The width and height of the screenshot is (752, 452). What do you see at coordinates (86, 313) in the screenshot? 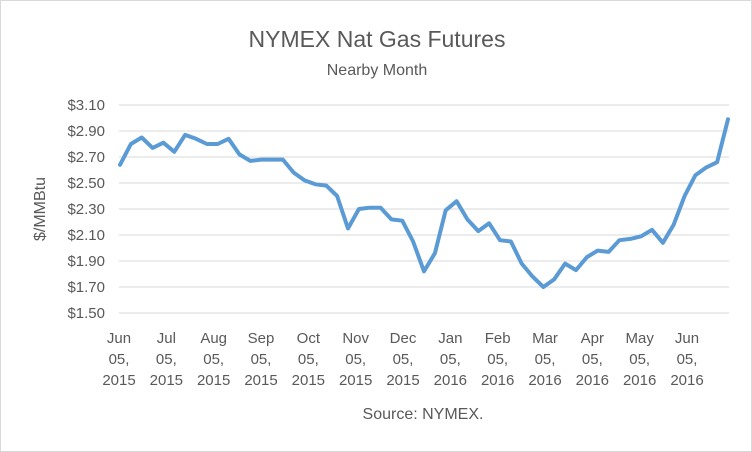
I see `y-tick-label: $1.50` at bounding box center [86, 313].